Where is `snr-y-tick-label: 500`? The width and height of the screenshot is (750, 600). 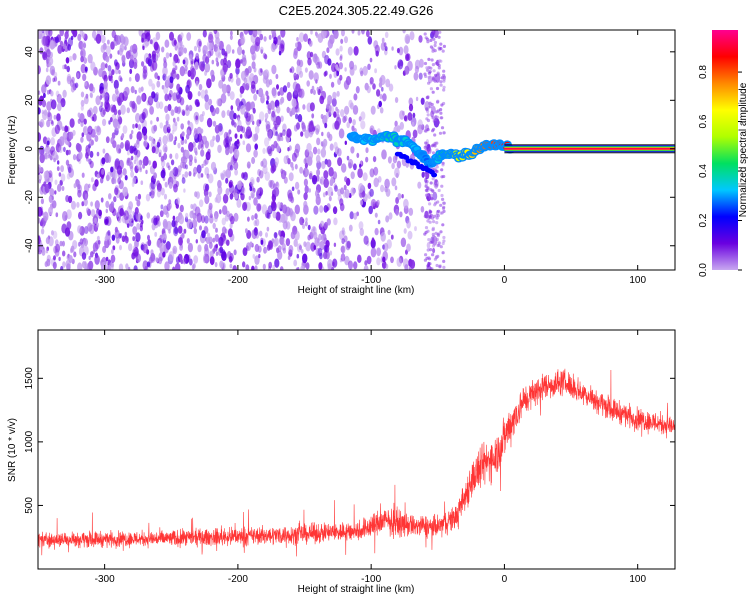 snr-y-tick-label: 500 is located at coordinates (29, 505).